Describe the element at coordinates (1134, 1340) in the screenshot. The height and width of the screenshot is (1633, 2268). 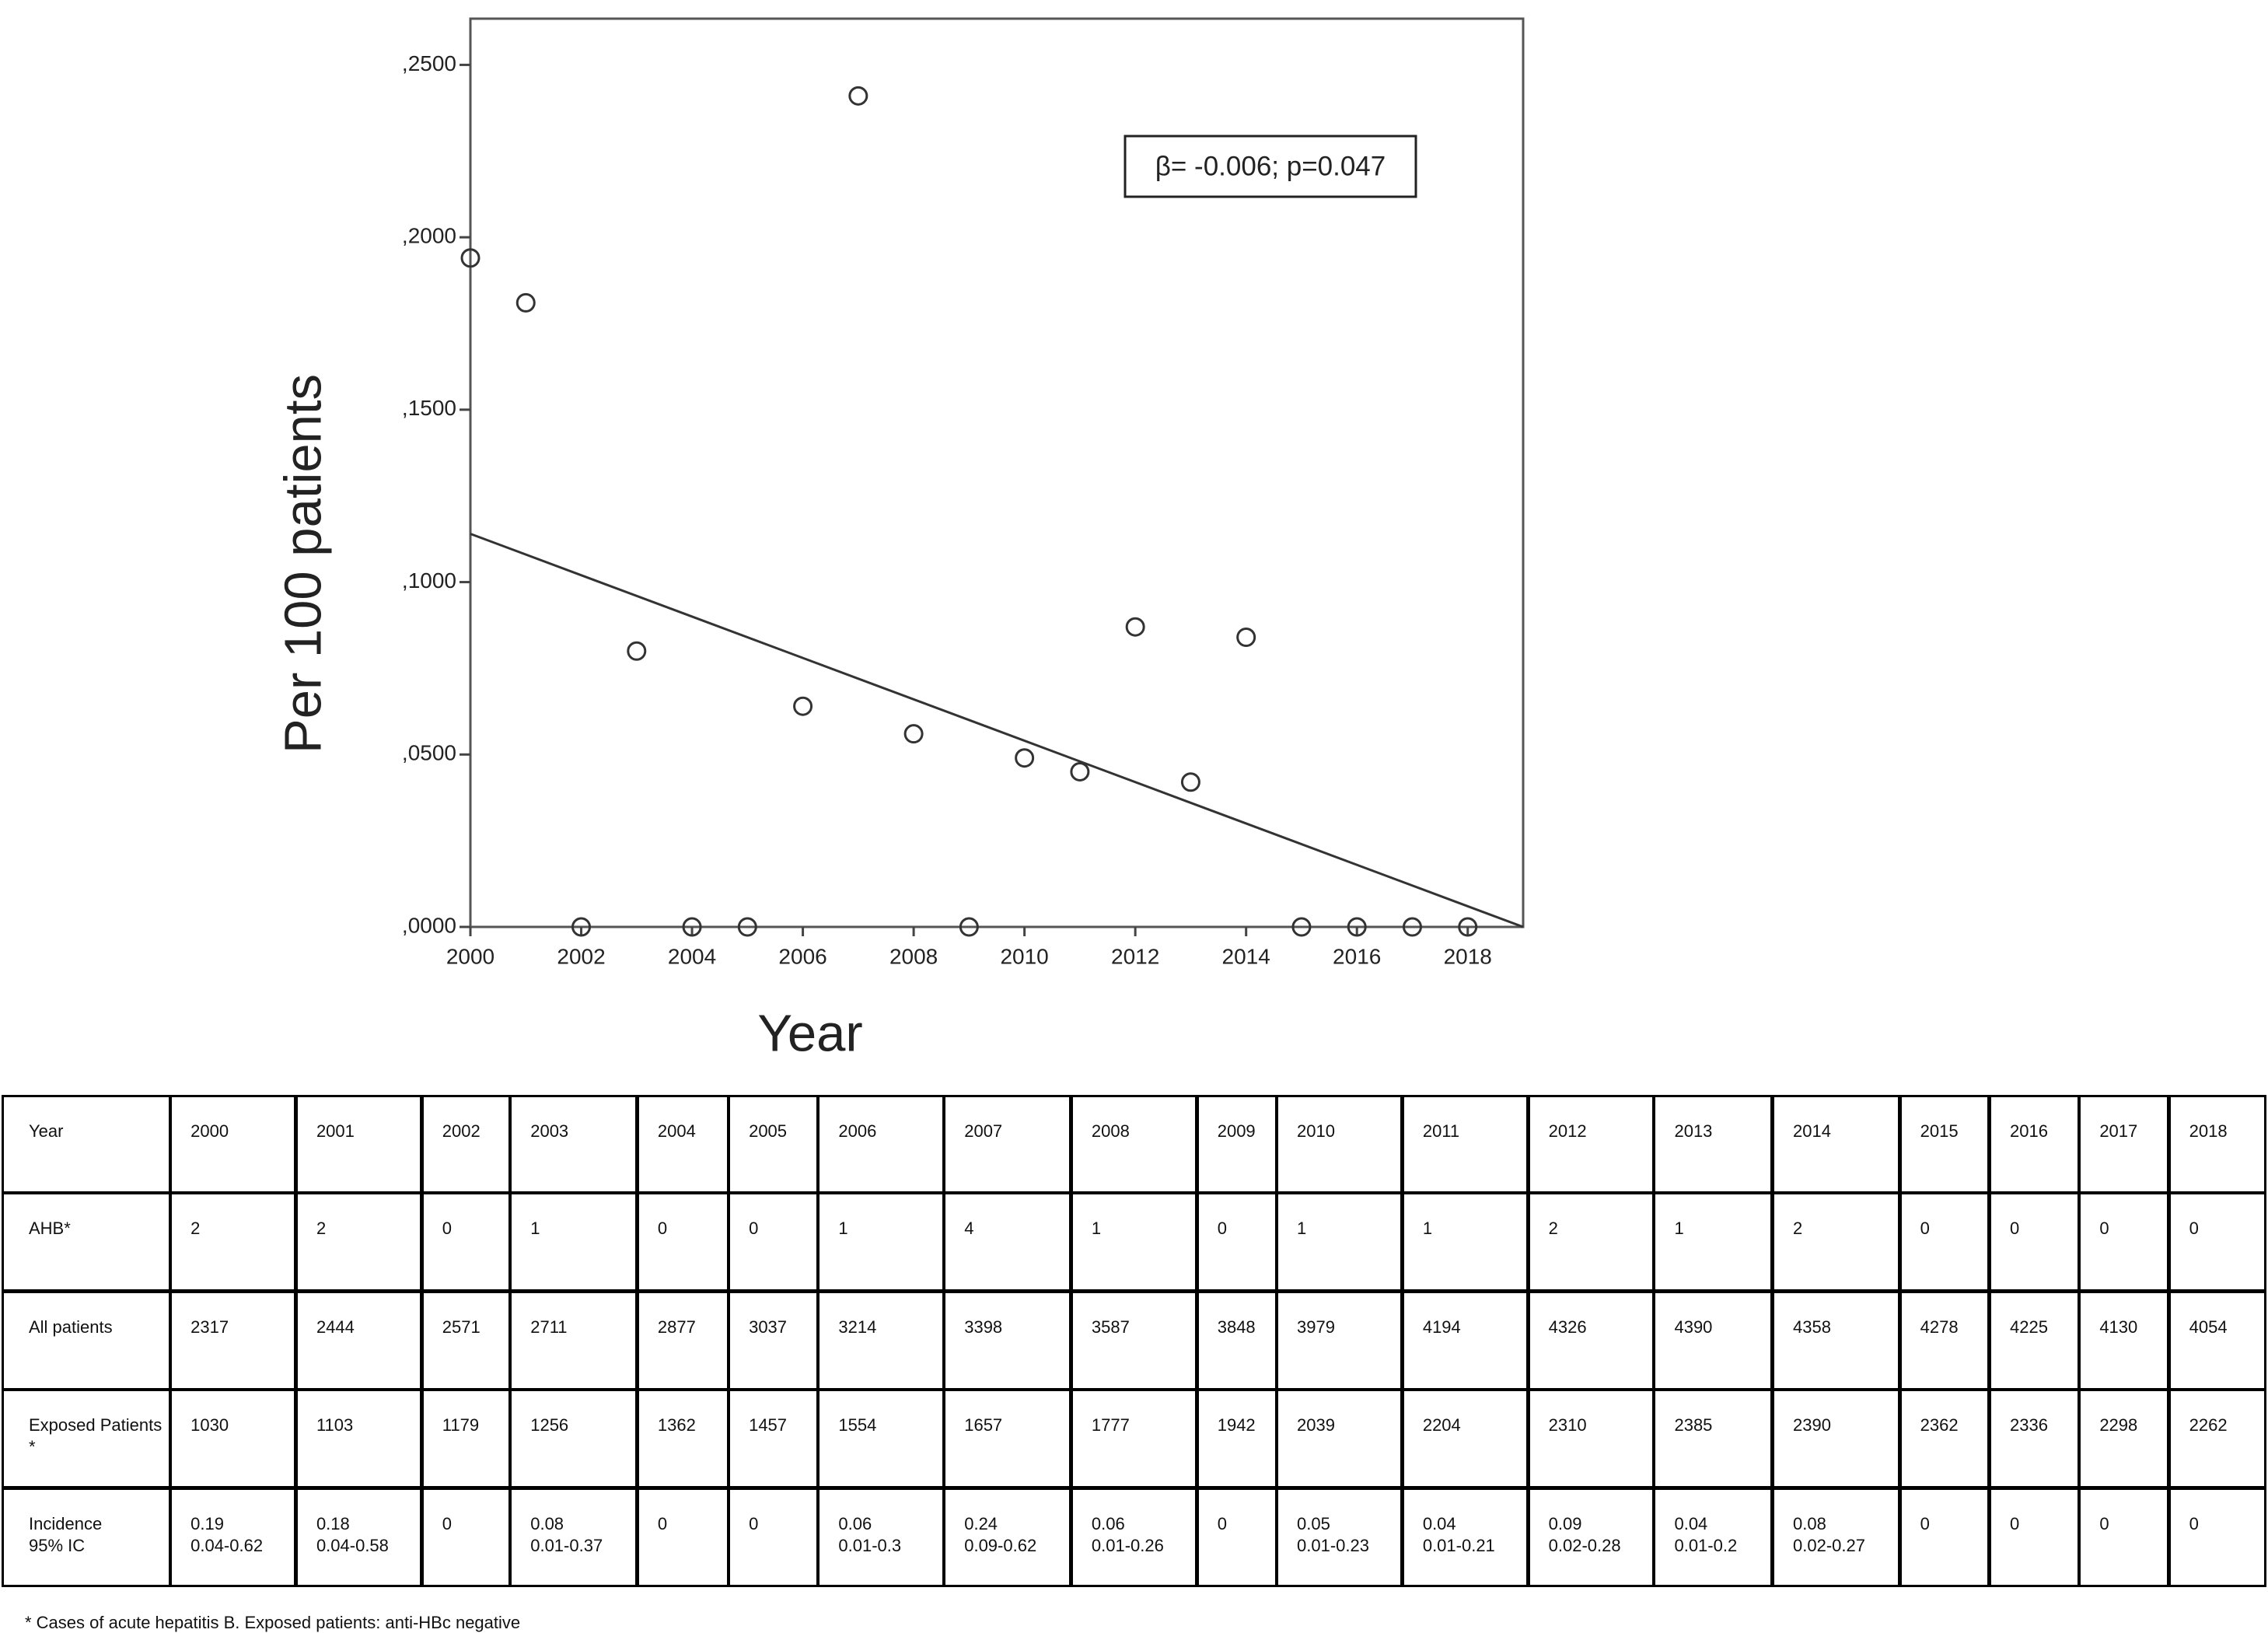
I see `table-cell: 3587` at that location.